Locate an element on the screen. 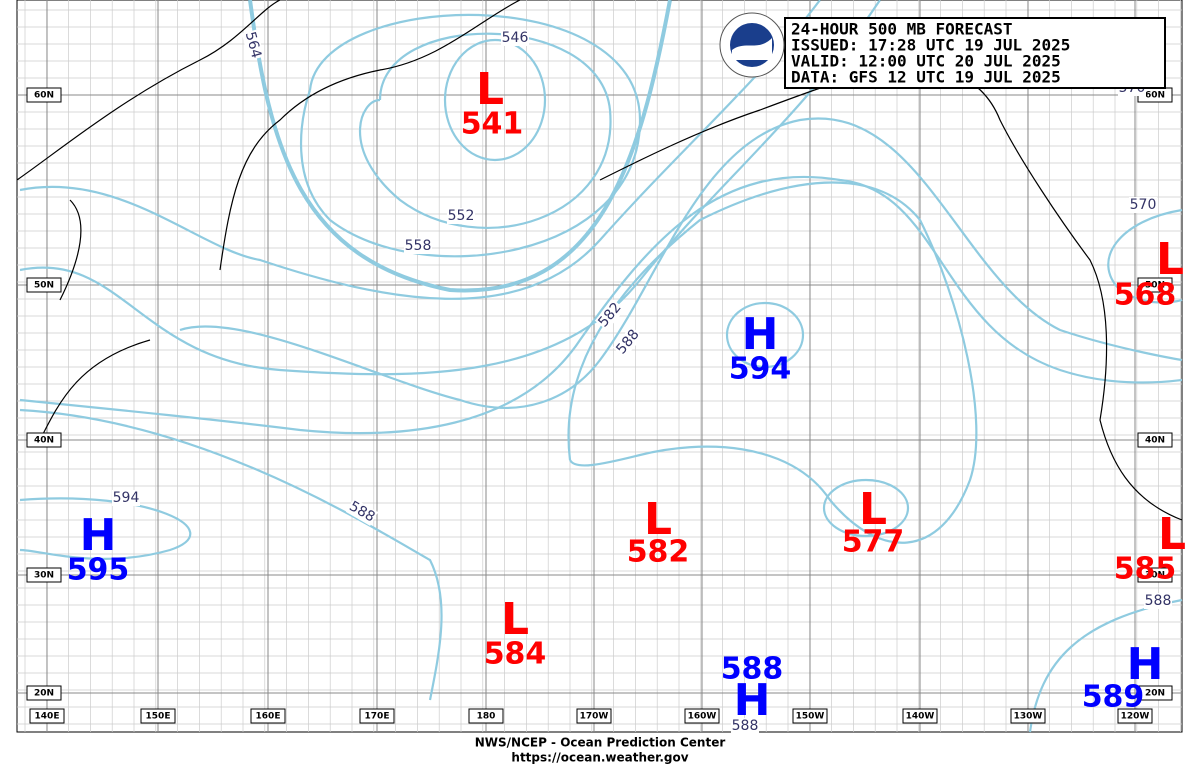 The height and width of the screenshot is (764, 1200). coord-label: 170E is located at coordinates (377, 717).